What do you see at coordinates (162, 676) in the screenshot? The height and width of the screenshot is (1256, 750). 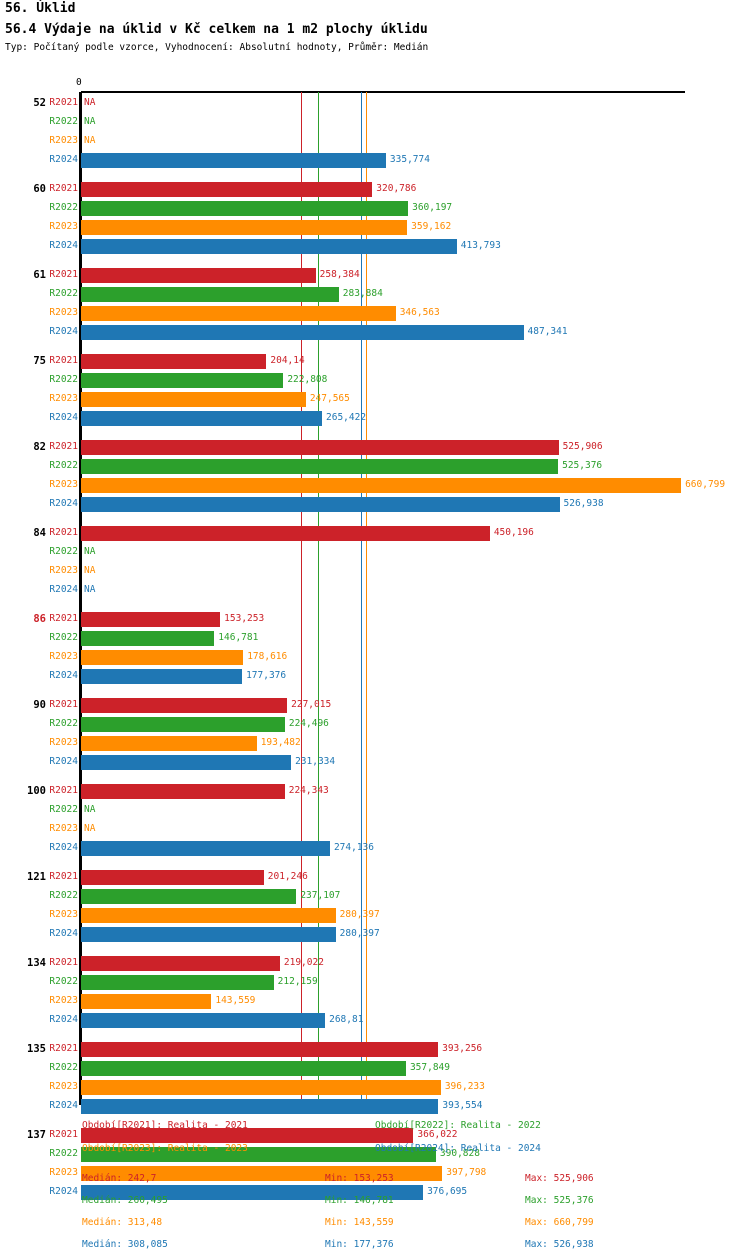 I see `bar-86-r2024` at bounding box center [162, 676].